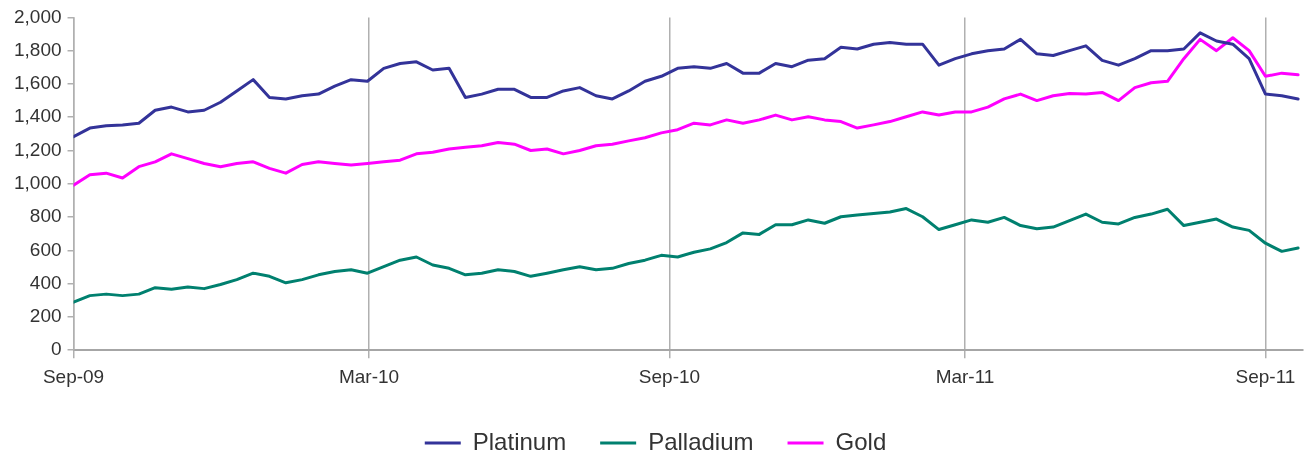 The image size is (1305, 465). Describe the element at coordinates (73, 376) in the screenshot. I see `x-tick-label: Sep-09` at that location.